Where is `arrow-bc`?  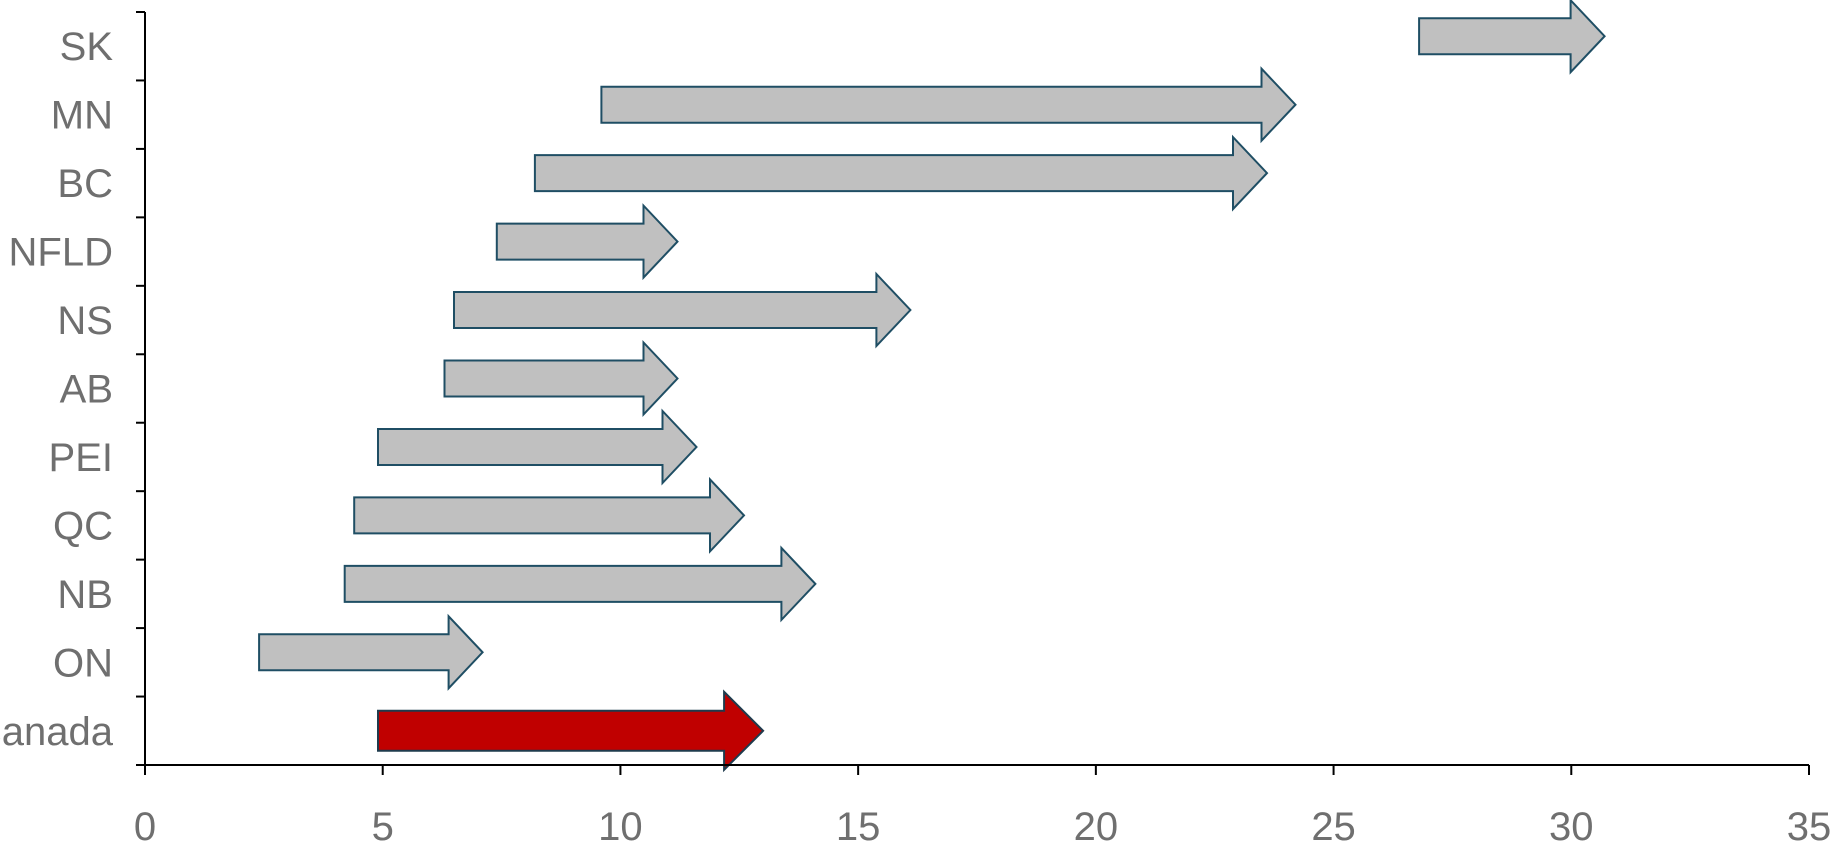 arrow-bc is located at coordinates (901, 173).